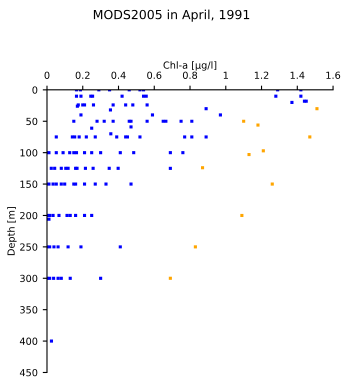  What do you see at coordinates (12, 231) in the screenshot?
I see `y-axis-title: Depth [m]` at bounding box center [12, 231].